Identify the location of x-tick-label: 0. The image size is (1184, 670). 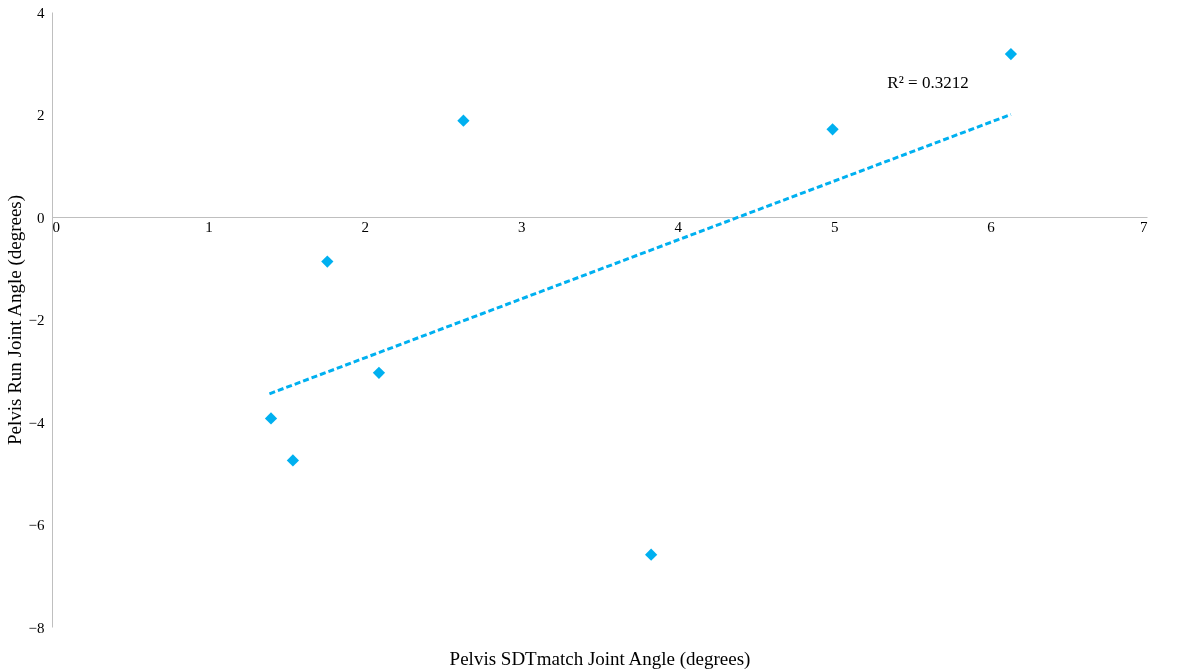
(56, 226).